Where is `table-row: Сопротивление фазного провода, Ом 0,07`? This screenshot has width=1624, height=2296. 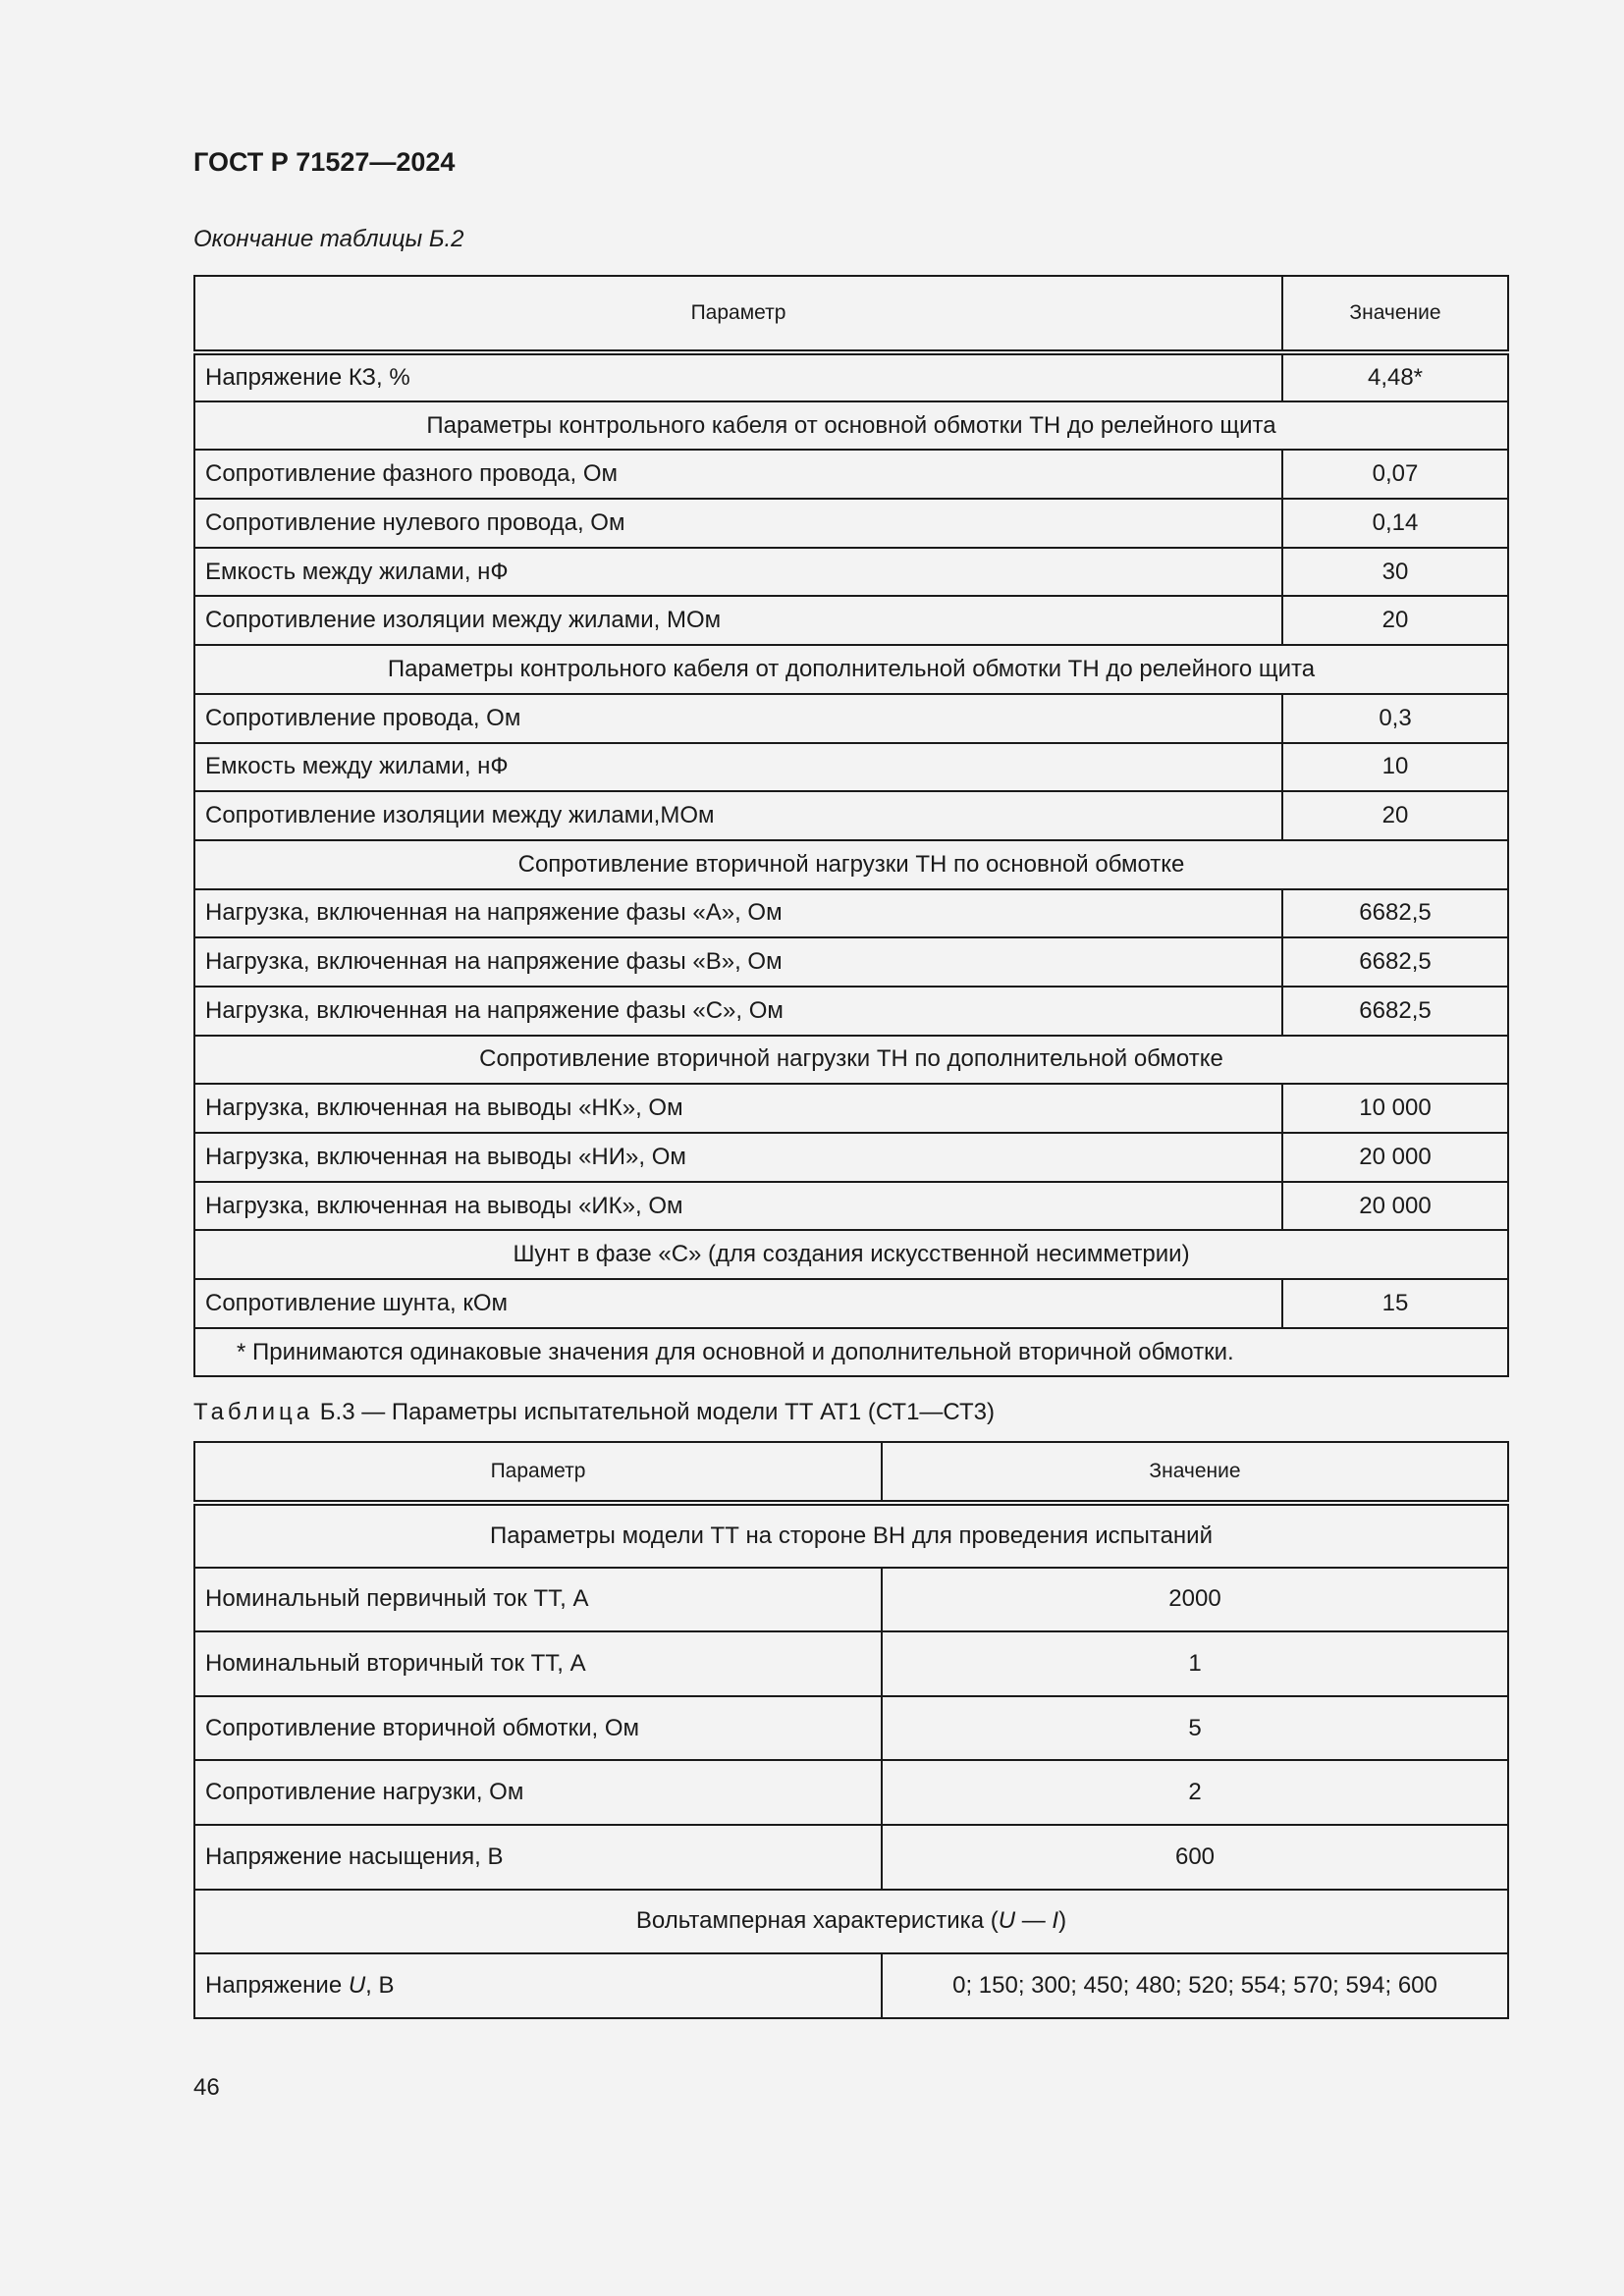 table-row: Сопротивление фазного провода, Ом 0,07 is located at coordinates (851, 475).